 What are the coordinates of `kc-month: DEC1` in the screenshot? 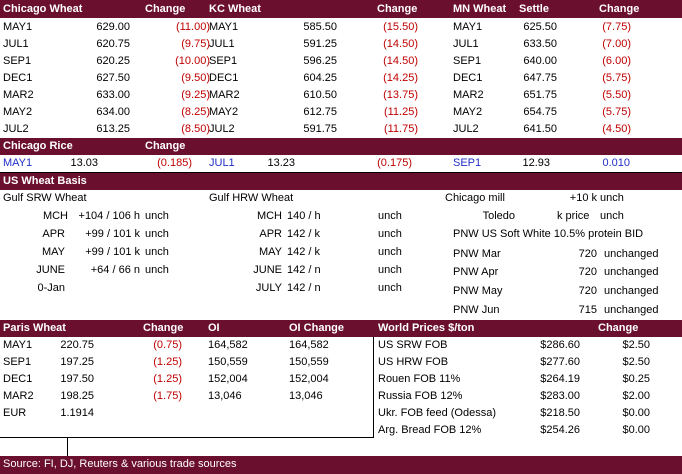 It's located at (224, 78).